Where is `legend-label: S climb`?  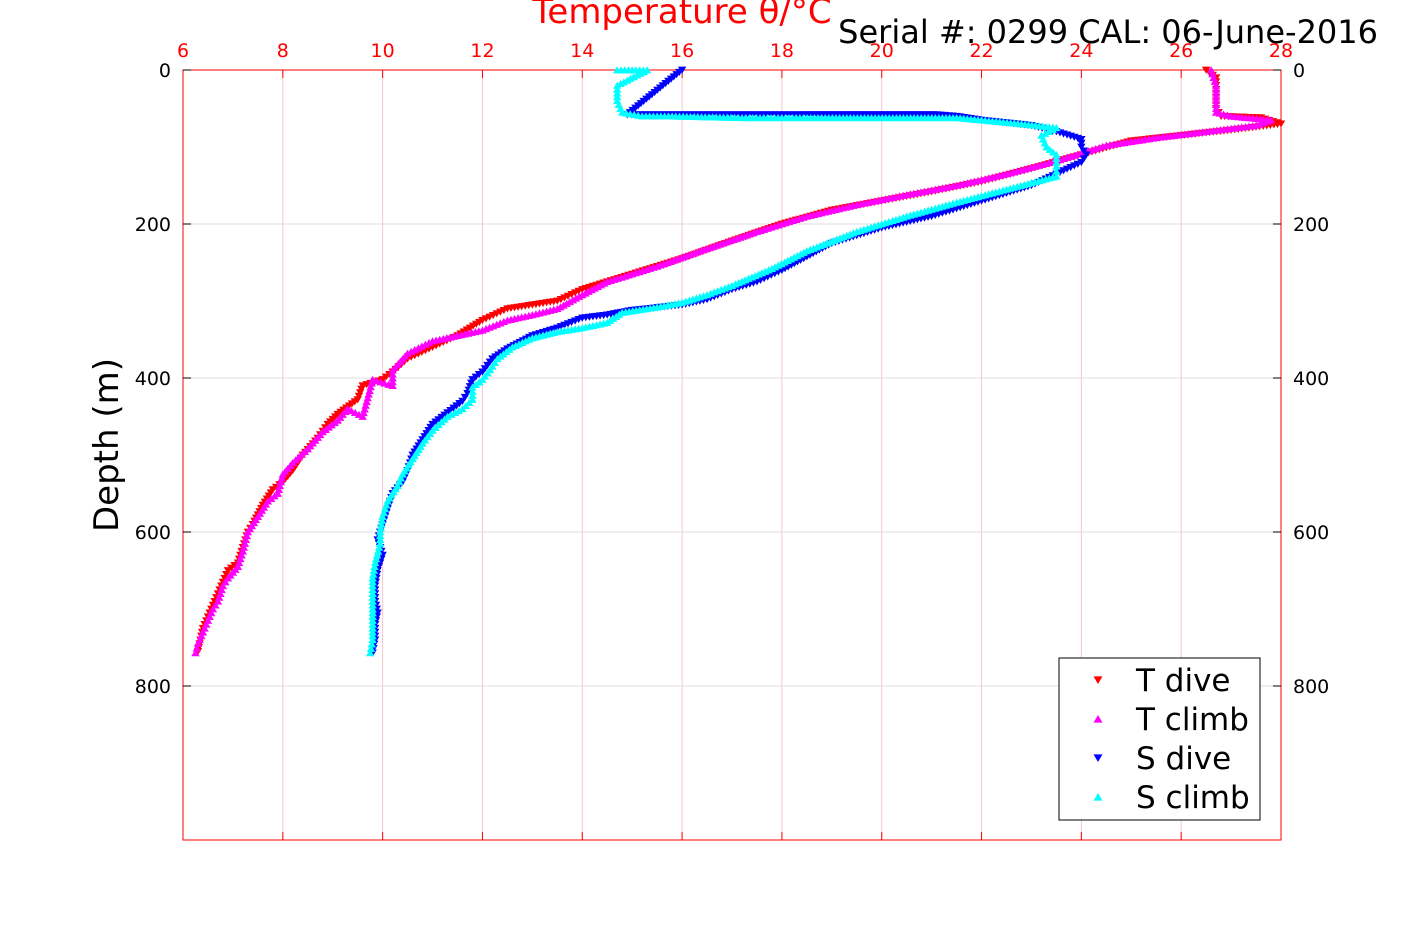
legend-label: S climb is located at coordinates (1193, 798).